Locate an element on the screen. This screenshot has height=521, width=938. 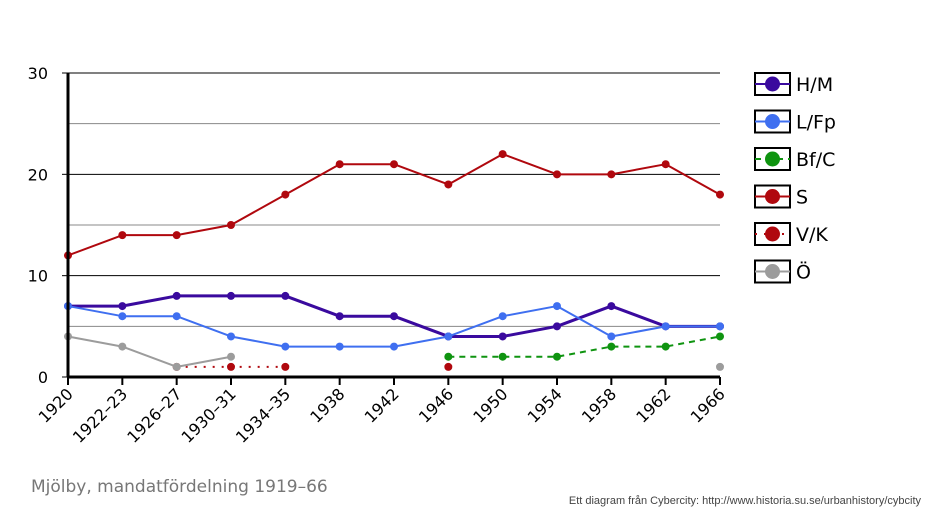
legend-item-5: Ö is located at coordinates (782, 271).